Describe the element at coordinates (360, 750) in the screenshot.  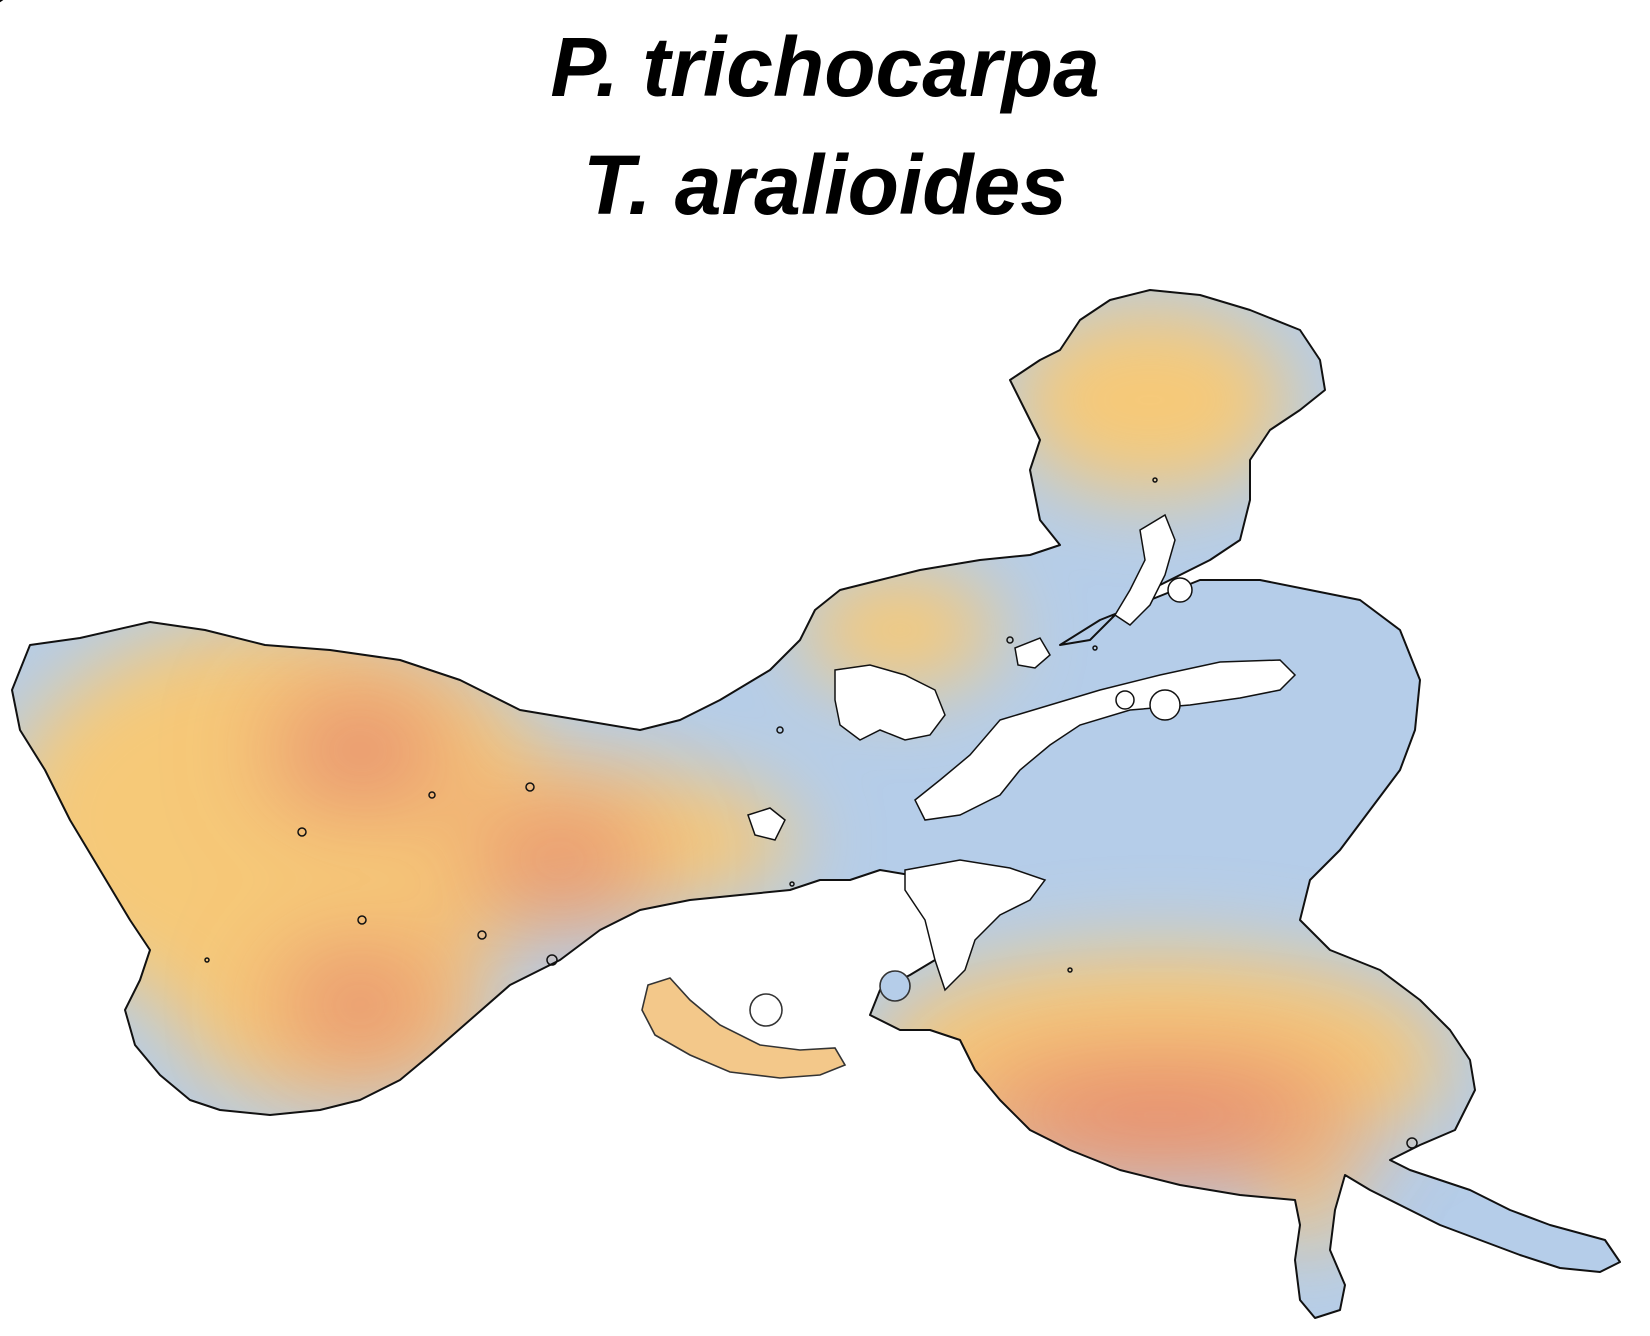
I see `density-peak-upper-left` at that location.